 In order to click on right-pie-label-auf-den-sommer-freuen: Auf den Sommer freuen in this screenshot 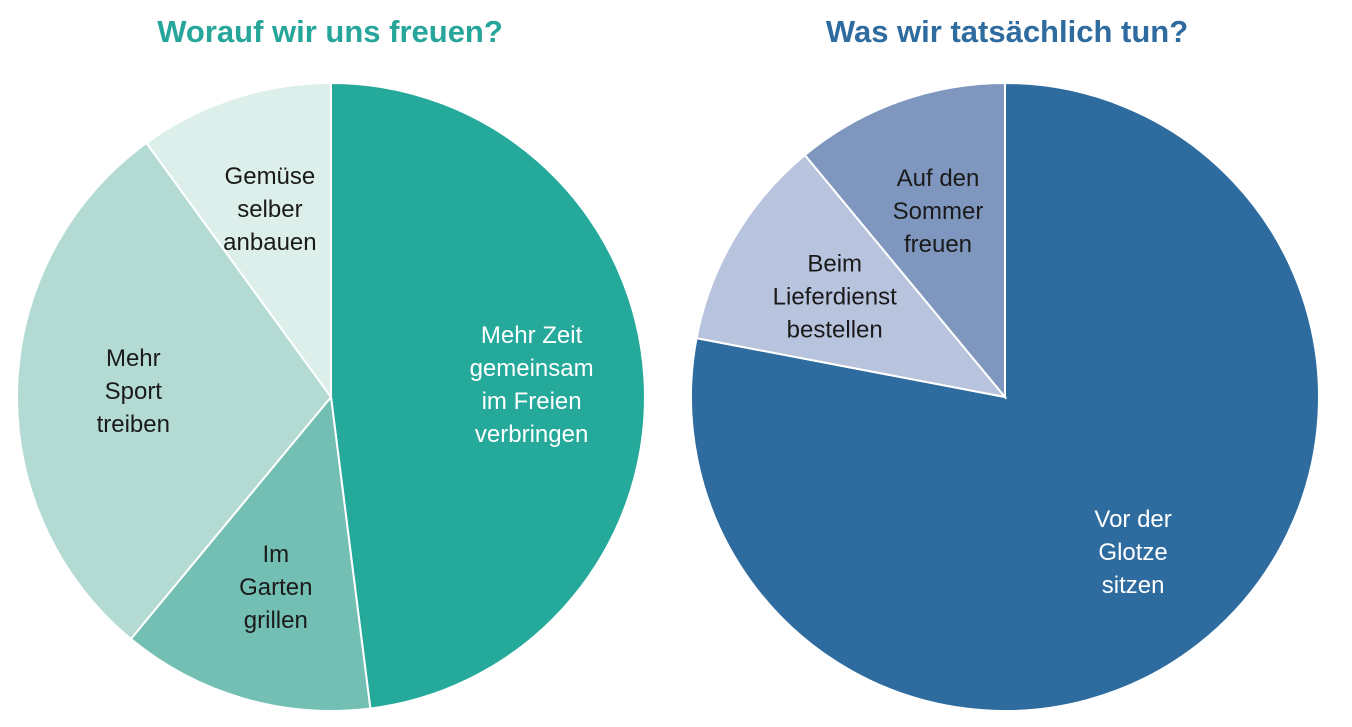, I will do `click(938, 211)`.